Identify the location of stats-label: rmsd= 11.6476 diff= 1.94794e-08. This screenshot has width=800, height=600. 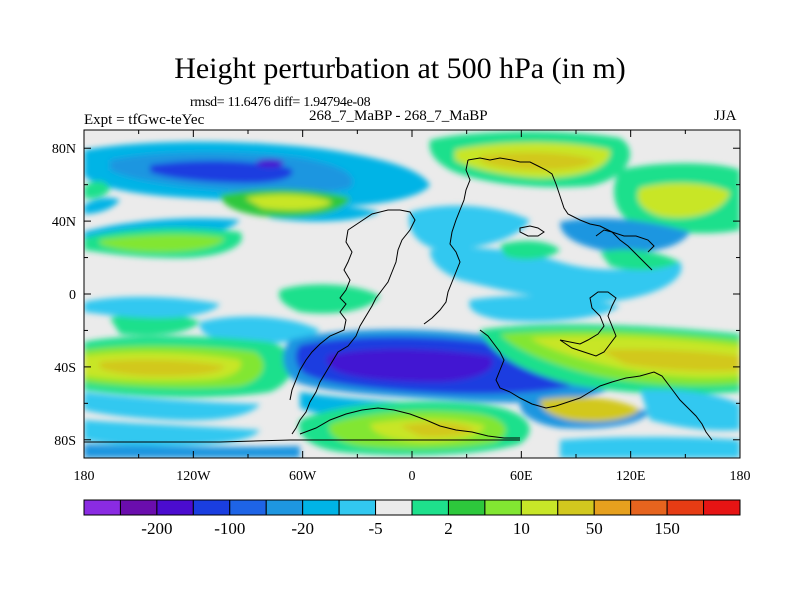
(280, 102).